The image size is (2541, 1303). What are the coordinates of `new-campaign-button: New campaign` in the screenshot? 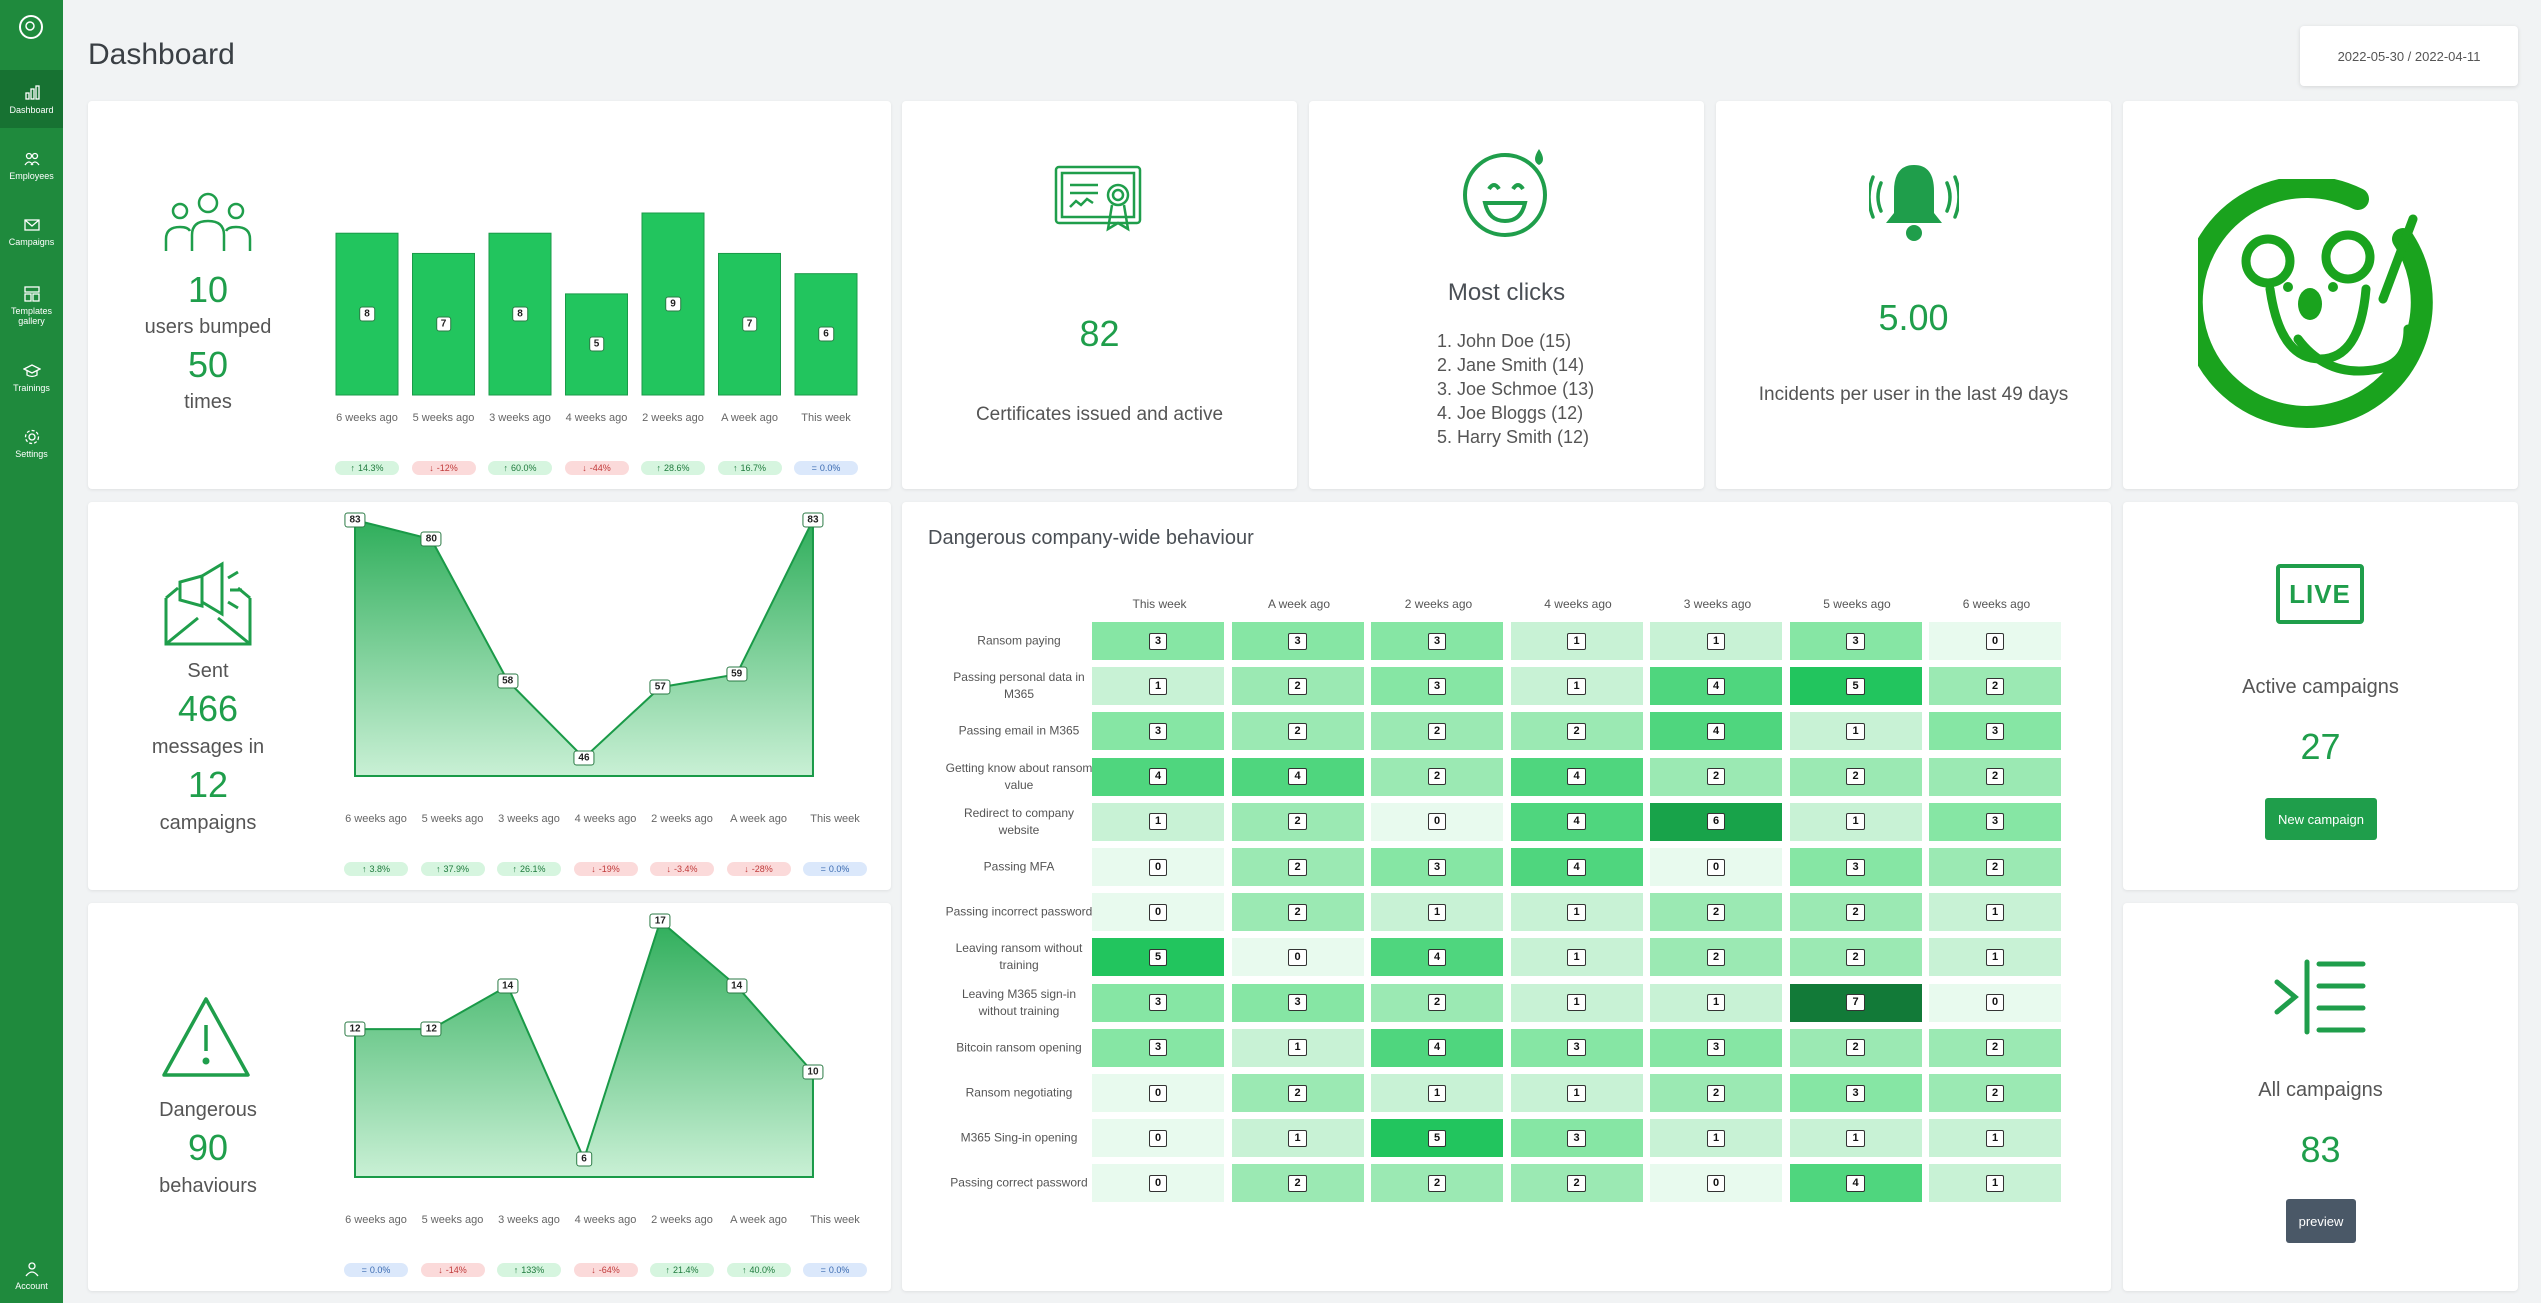 It's located at (2321, 819).